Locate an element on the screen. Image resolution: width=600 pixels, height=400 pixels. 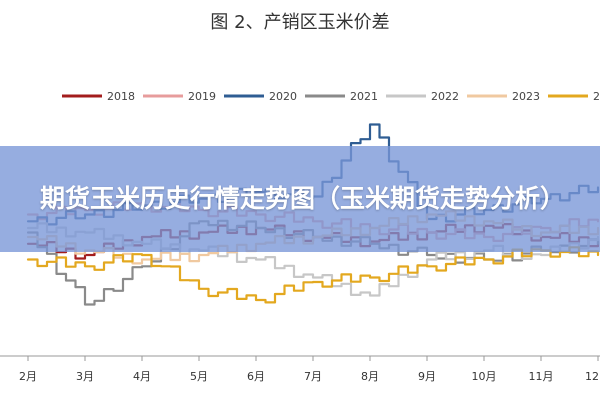
legend-label-2021: 2021 is located at coordinates (364, 96).